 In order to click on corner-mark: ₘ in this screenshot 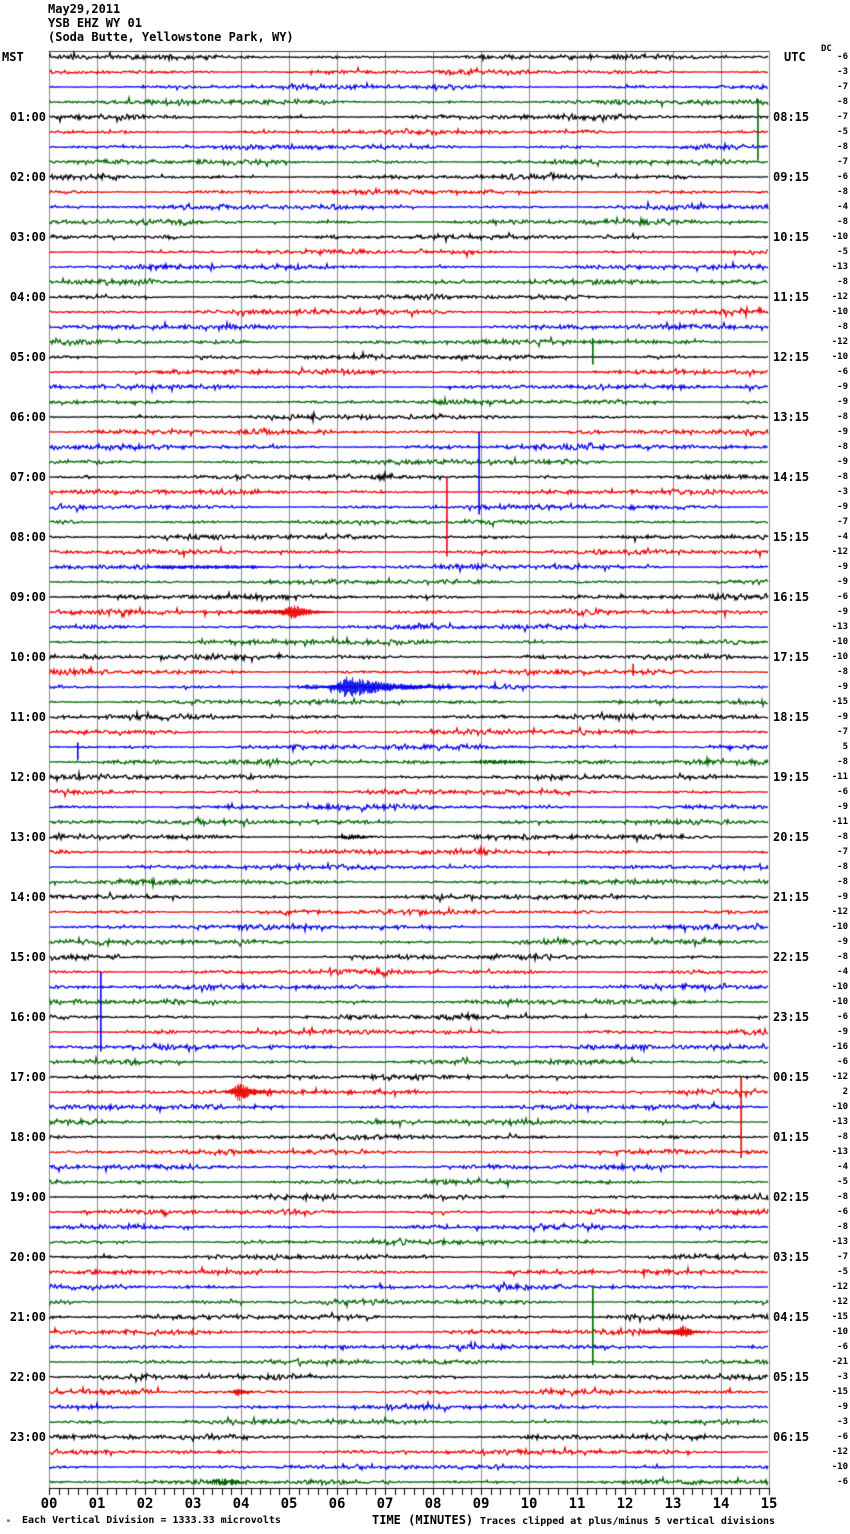, I will do `click(8, 1519)`.